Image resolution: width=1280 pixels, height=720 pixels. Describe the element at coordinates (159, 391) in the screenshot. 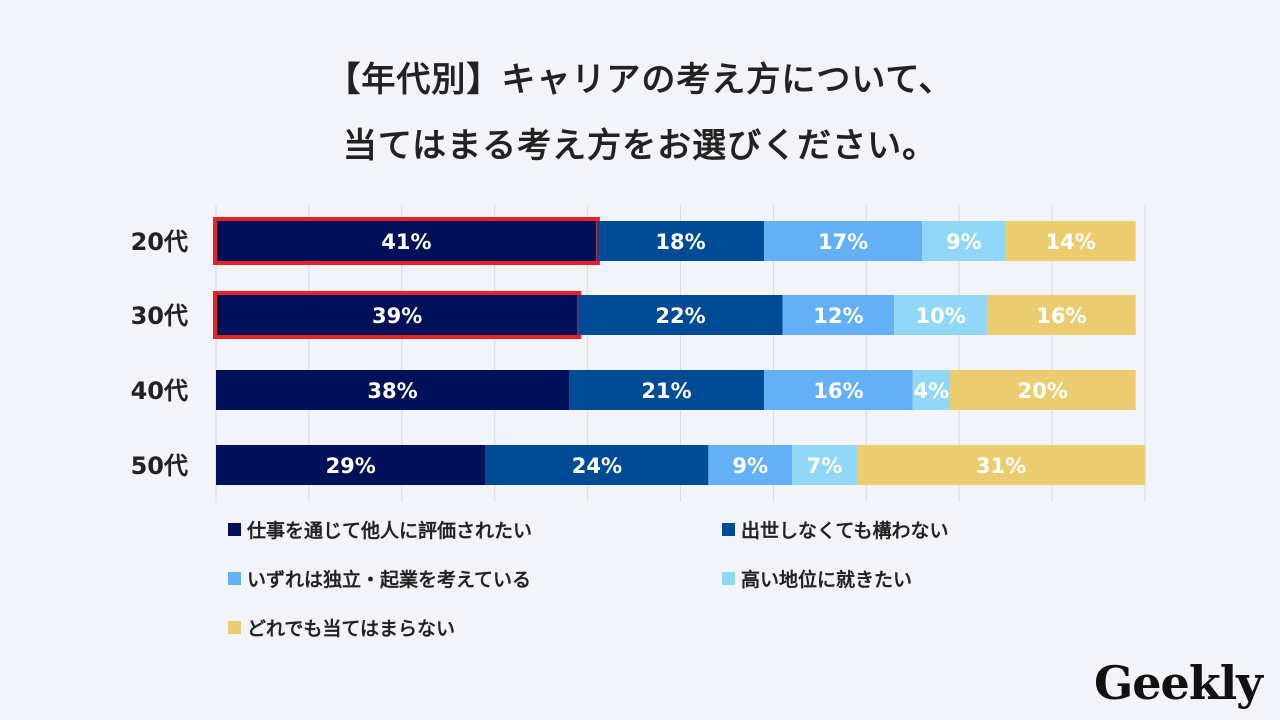

I see `category-label: 40代` at that location.